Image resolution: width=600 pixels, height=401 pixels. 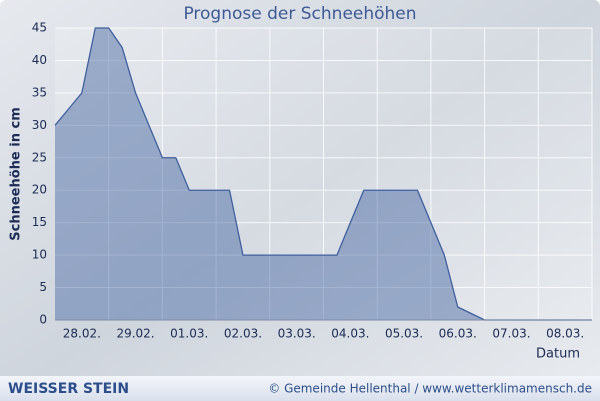 I want to click on x-tick-label: 01.03., so click(x=189, y=334).